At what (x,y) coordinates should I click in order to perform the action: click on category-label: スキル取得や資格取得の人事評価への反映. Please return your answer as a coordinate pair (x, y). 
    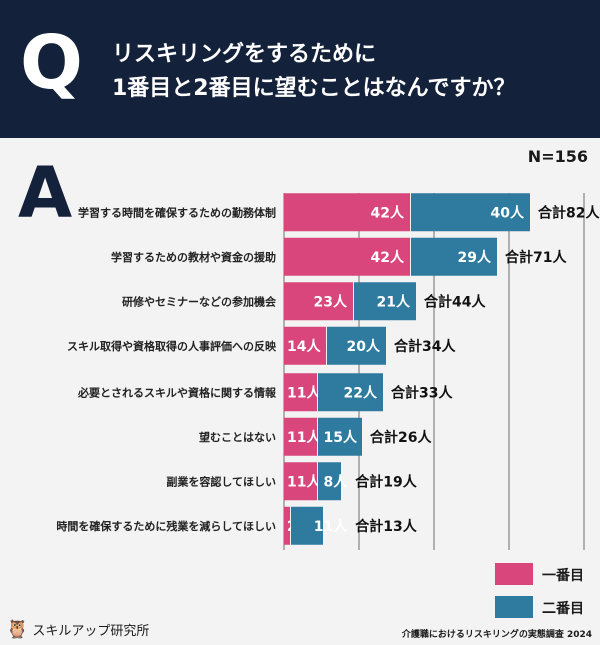
    Looking at the image, I should click on (172, 346).